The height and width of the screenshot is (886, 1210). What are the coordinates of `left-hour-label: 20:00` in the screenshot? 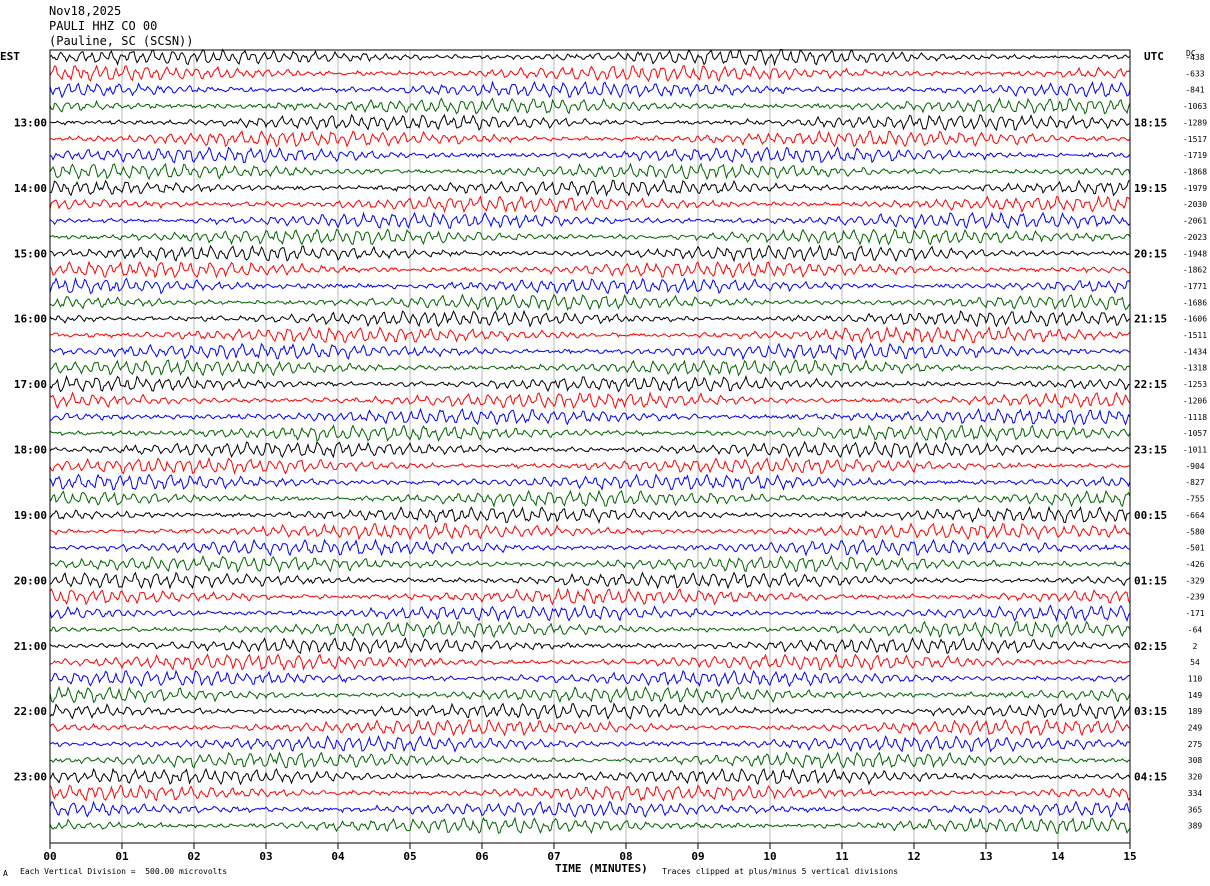 It's located at (30, 580).